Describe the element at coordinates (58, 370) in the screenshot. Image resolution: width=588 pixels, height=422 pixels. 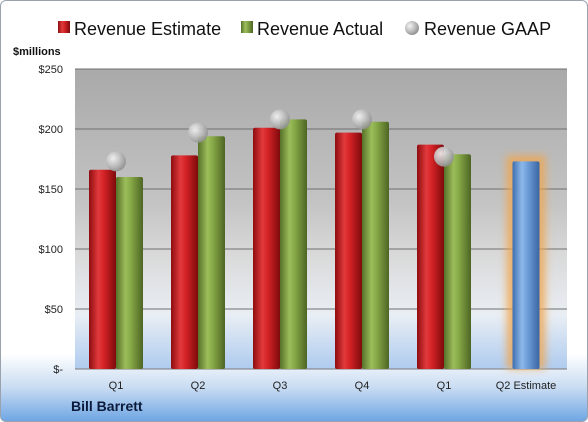
I see `y-tick-label: $-` at that location.